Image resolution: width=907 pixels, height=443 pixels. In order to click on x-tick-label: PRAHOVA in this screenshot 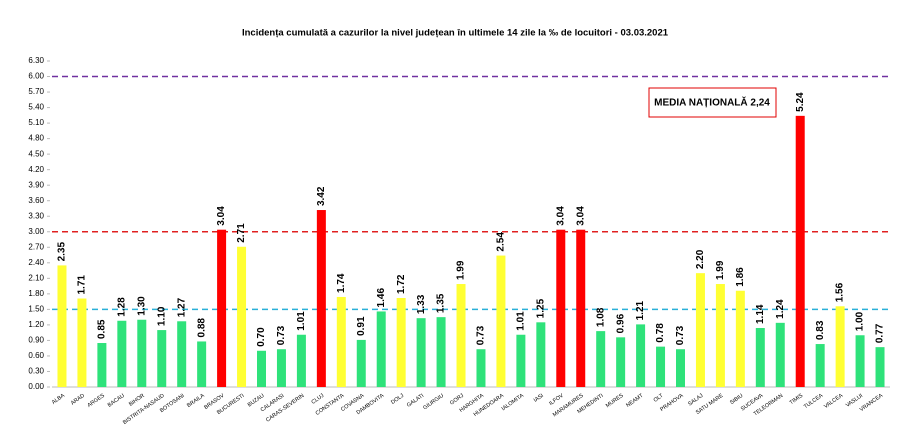, I will do `click(671, 403)`.